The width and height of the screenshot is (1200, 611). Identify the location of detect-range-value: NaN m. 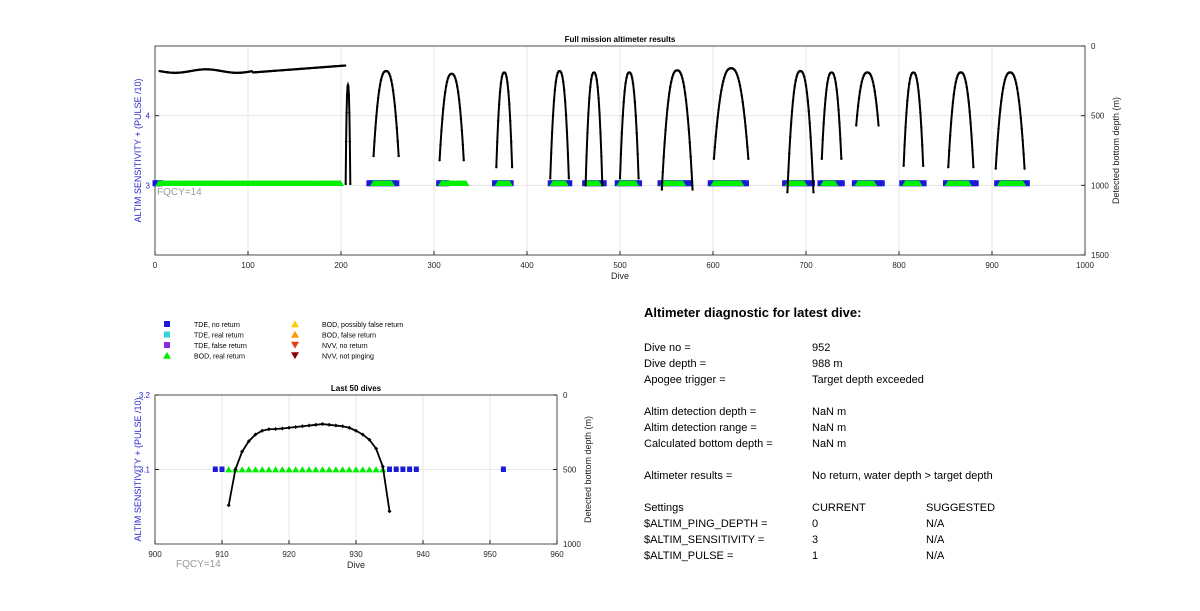
(829, 428).